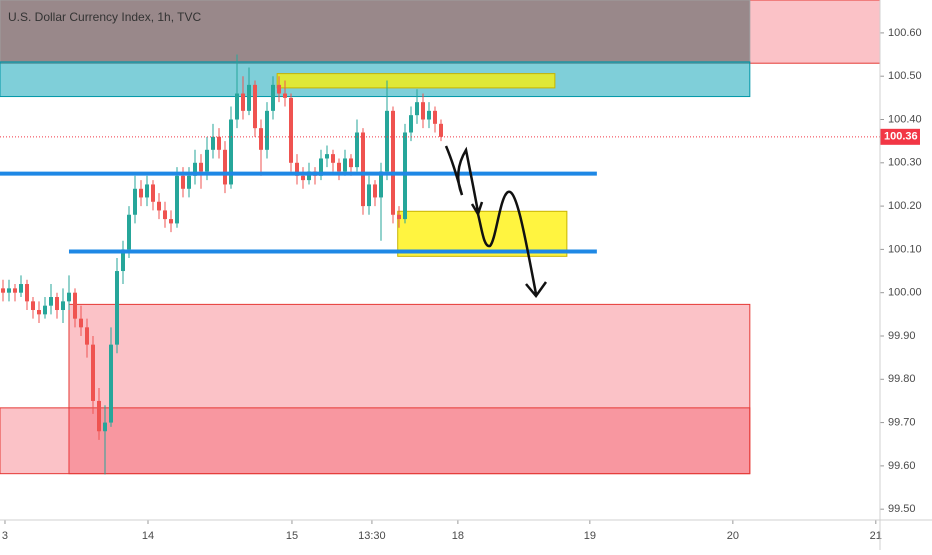 The height and width of the screenshot is (555, 932). What do you see at coordinates (902, 509) in the screenshot?
I see `y-tick-label: 99.50` at bounding box center [902, 509].